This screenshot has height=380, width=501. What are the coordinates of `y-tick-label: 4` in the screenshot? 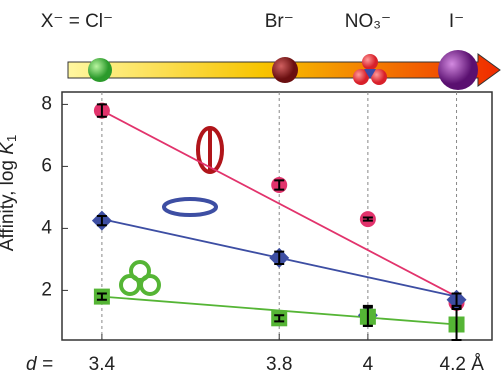 It's located at (46, 227).